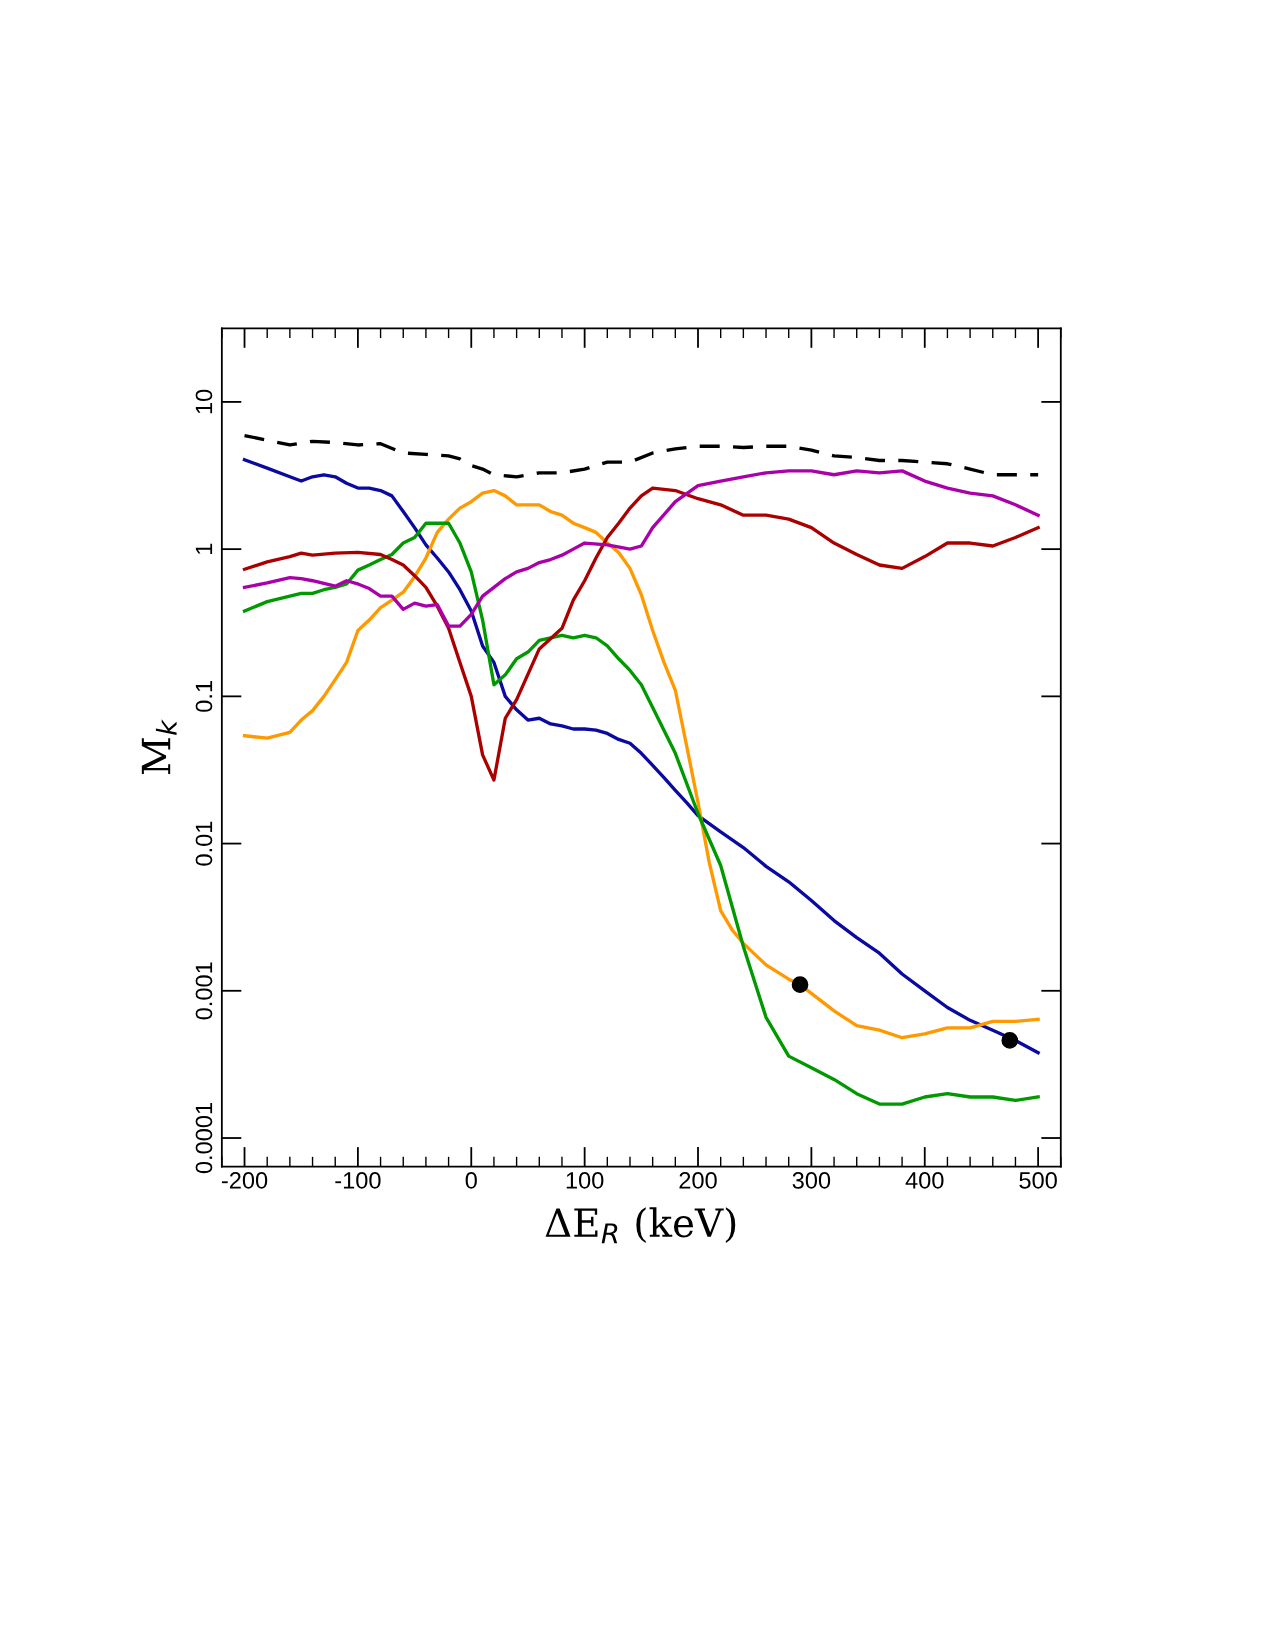  Describe the element at coordinates (159, 747) in the screenshot. I see `y-axis-title: M$_{k}$` at that location.